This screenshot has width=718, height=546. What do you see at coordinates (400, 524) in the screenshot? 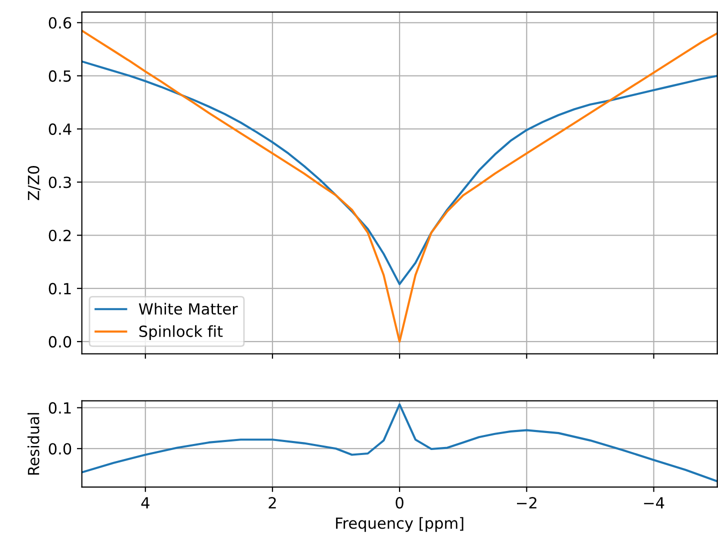
I see `x-axis-title: Frequency [ppm]` at bounding box center [400, 524].